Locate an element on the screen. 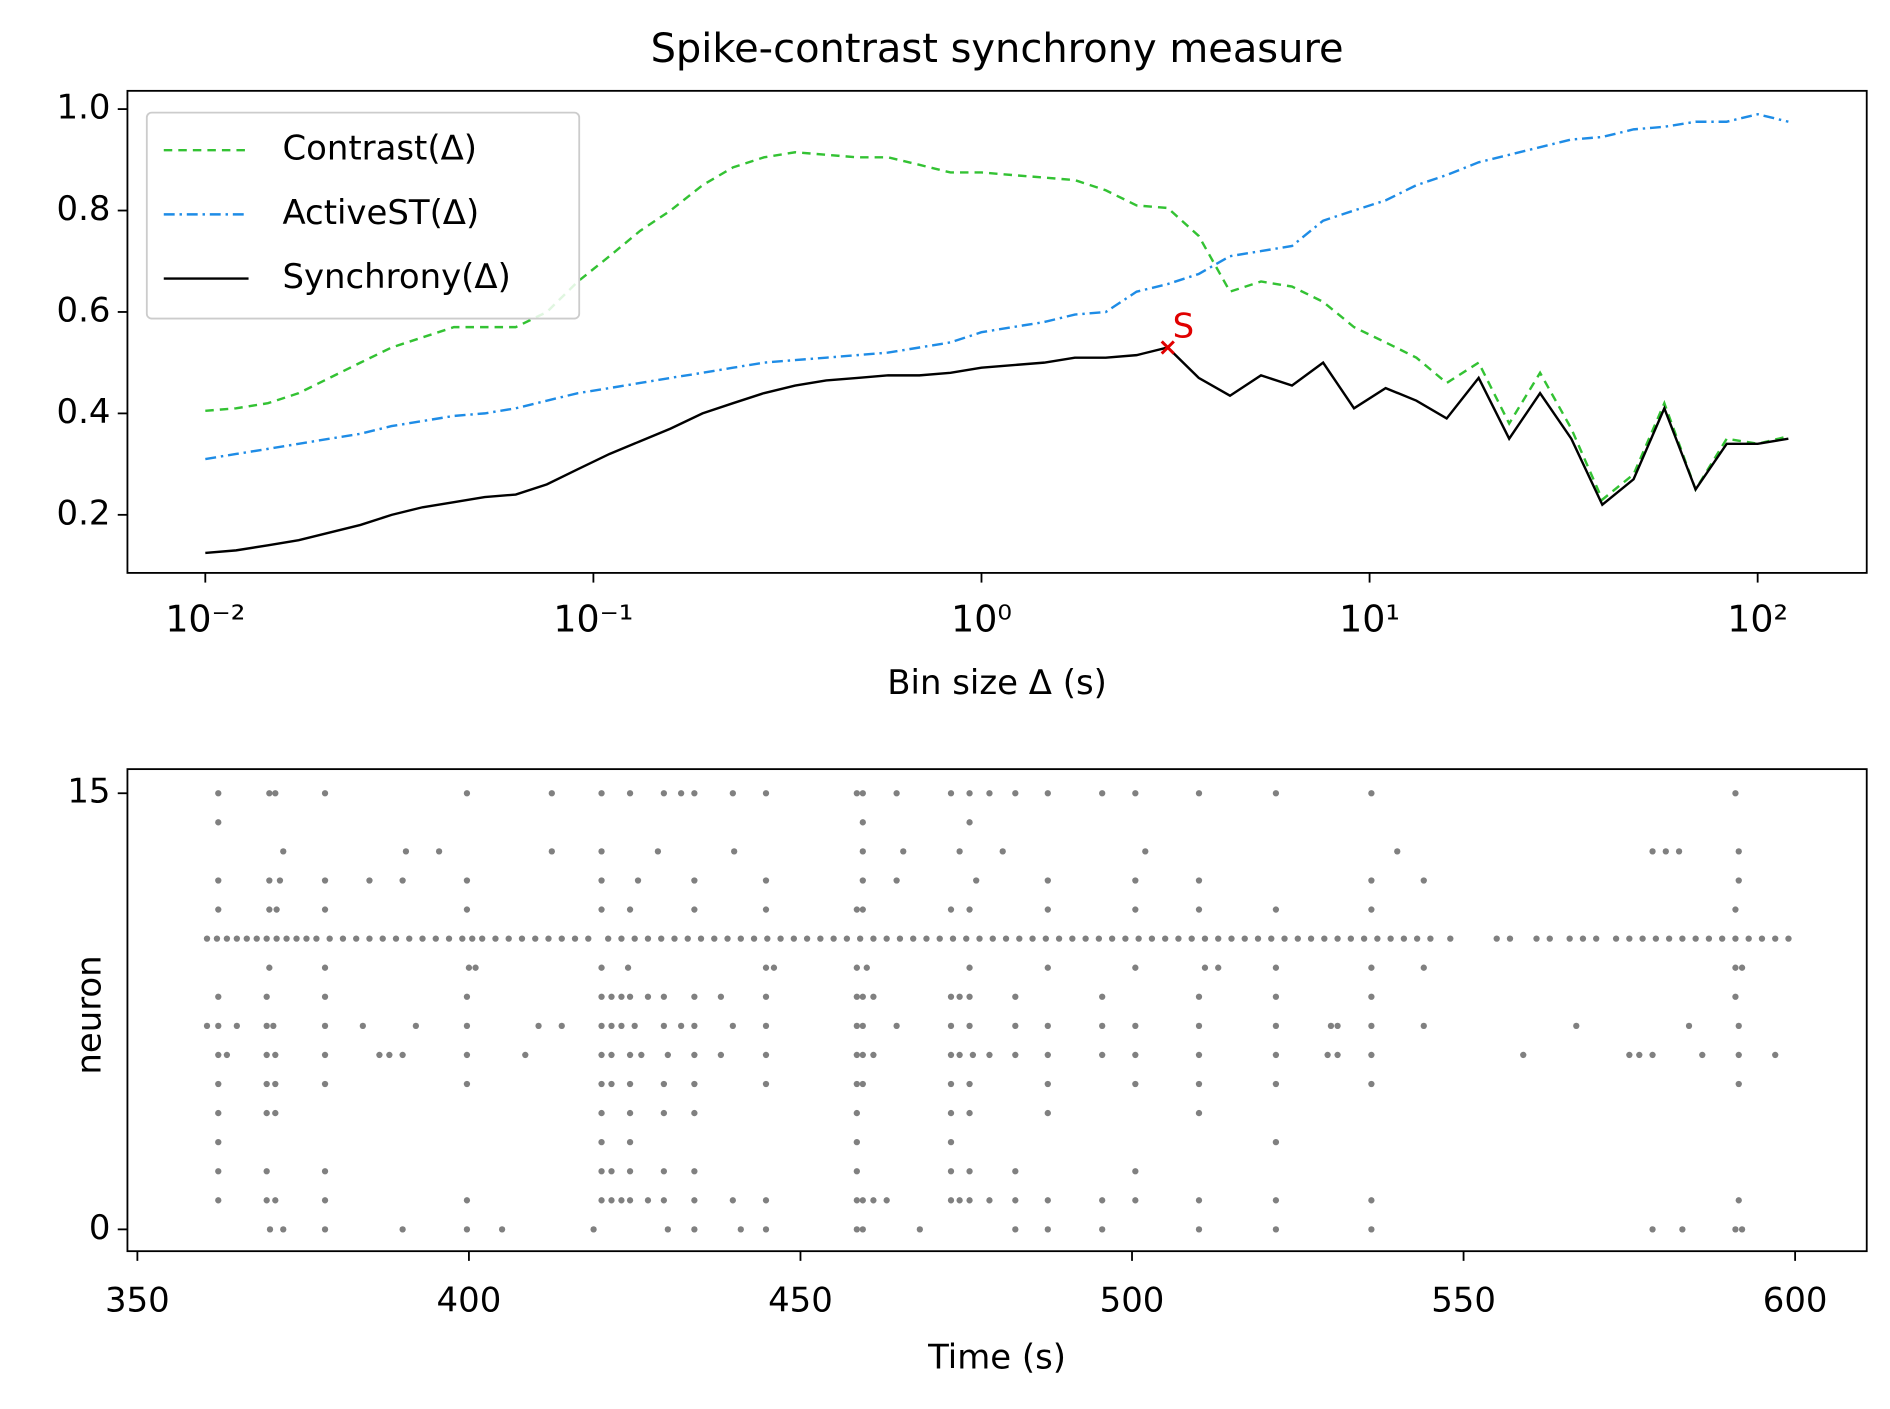 The width and height of the screenshot is (1890, 1409). y-tick-label: 0.6 is located at coordinates (84, 309).